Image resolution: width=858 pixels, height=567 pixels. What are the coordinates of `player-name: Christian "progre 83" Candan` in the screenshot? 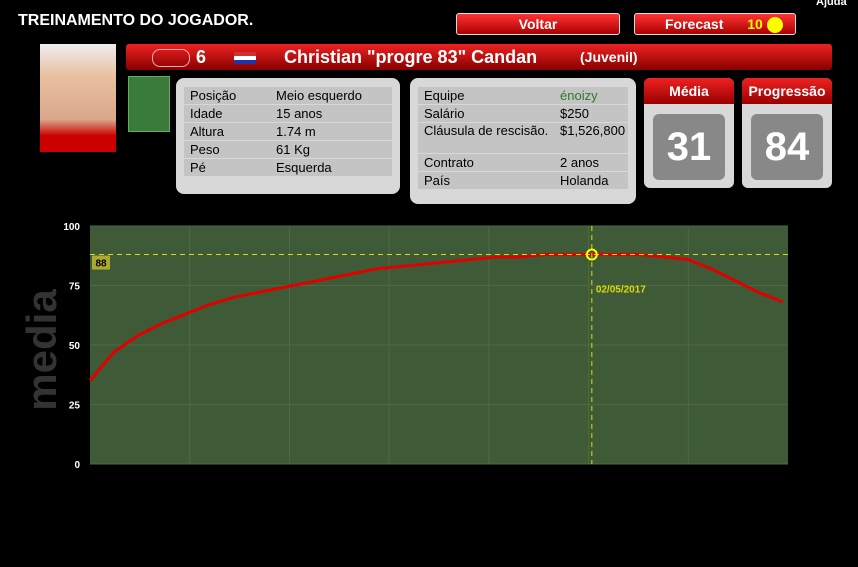 It's located at (411, 57).